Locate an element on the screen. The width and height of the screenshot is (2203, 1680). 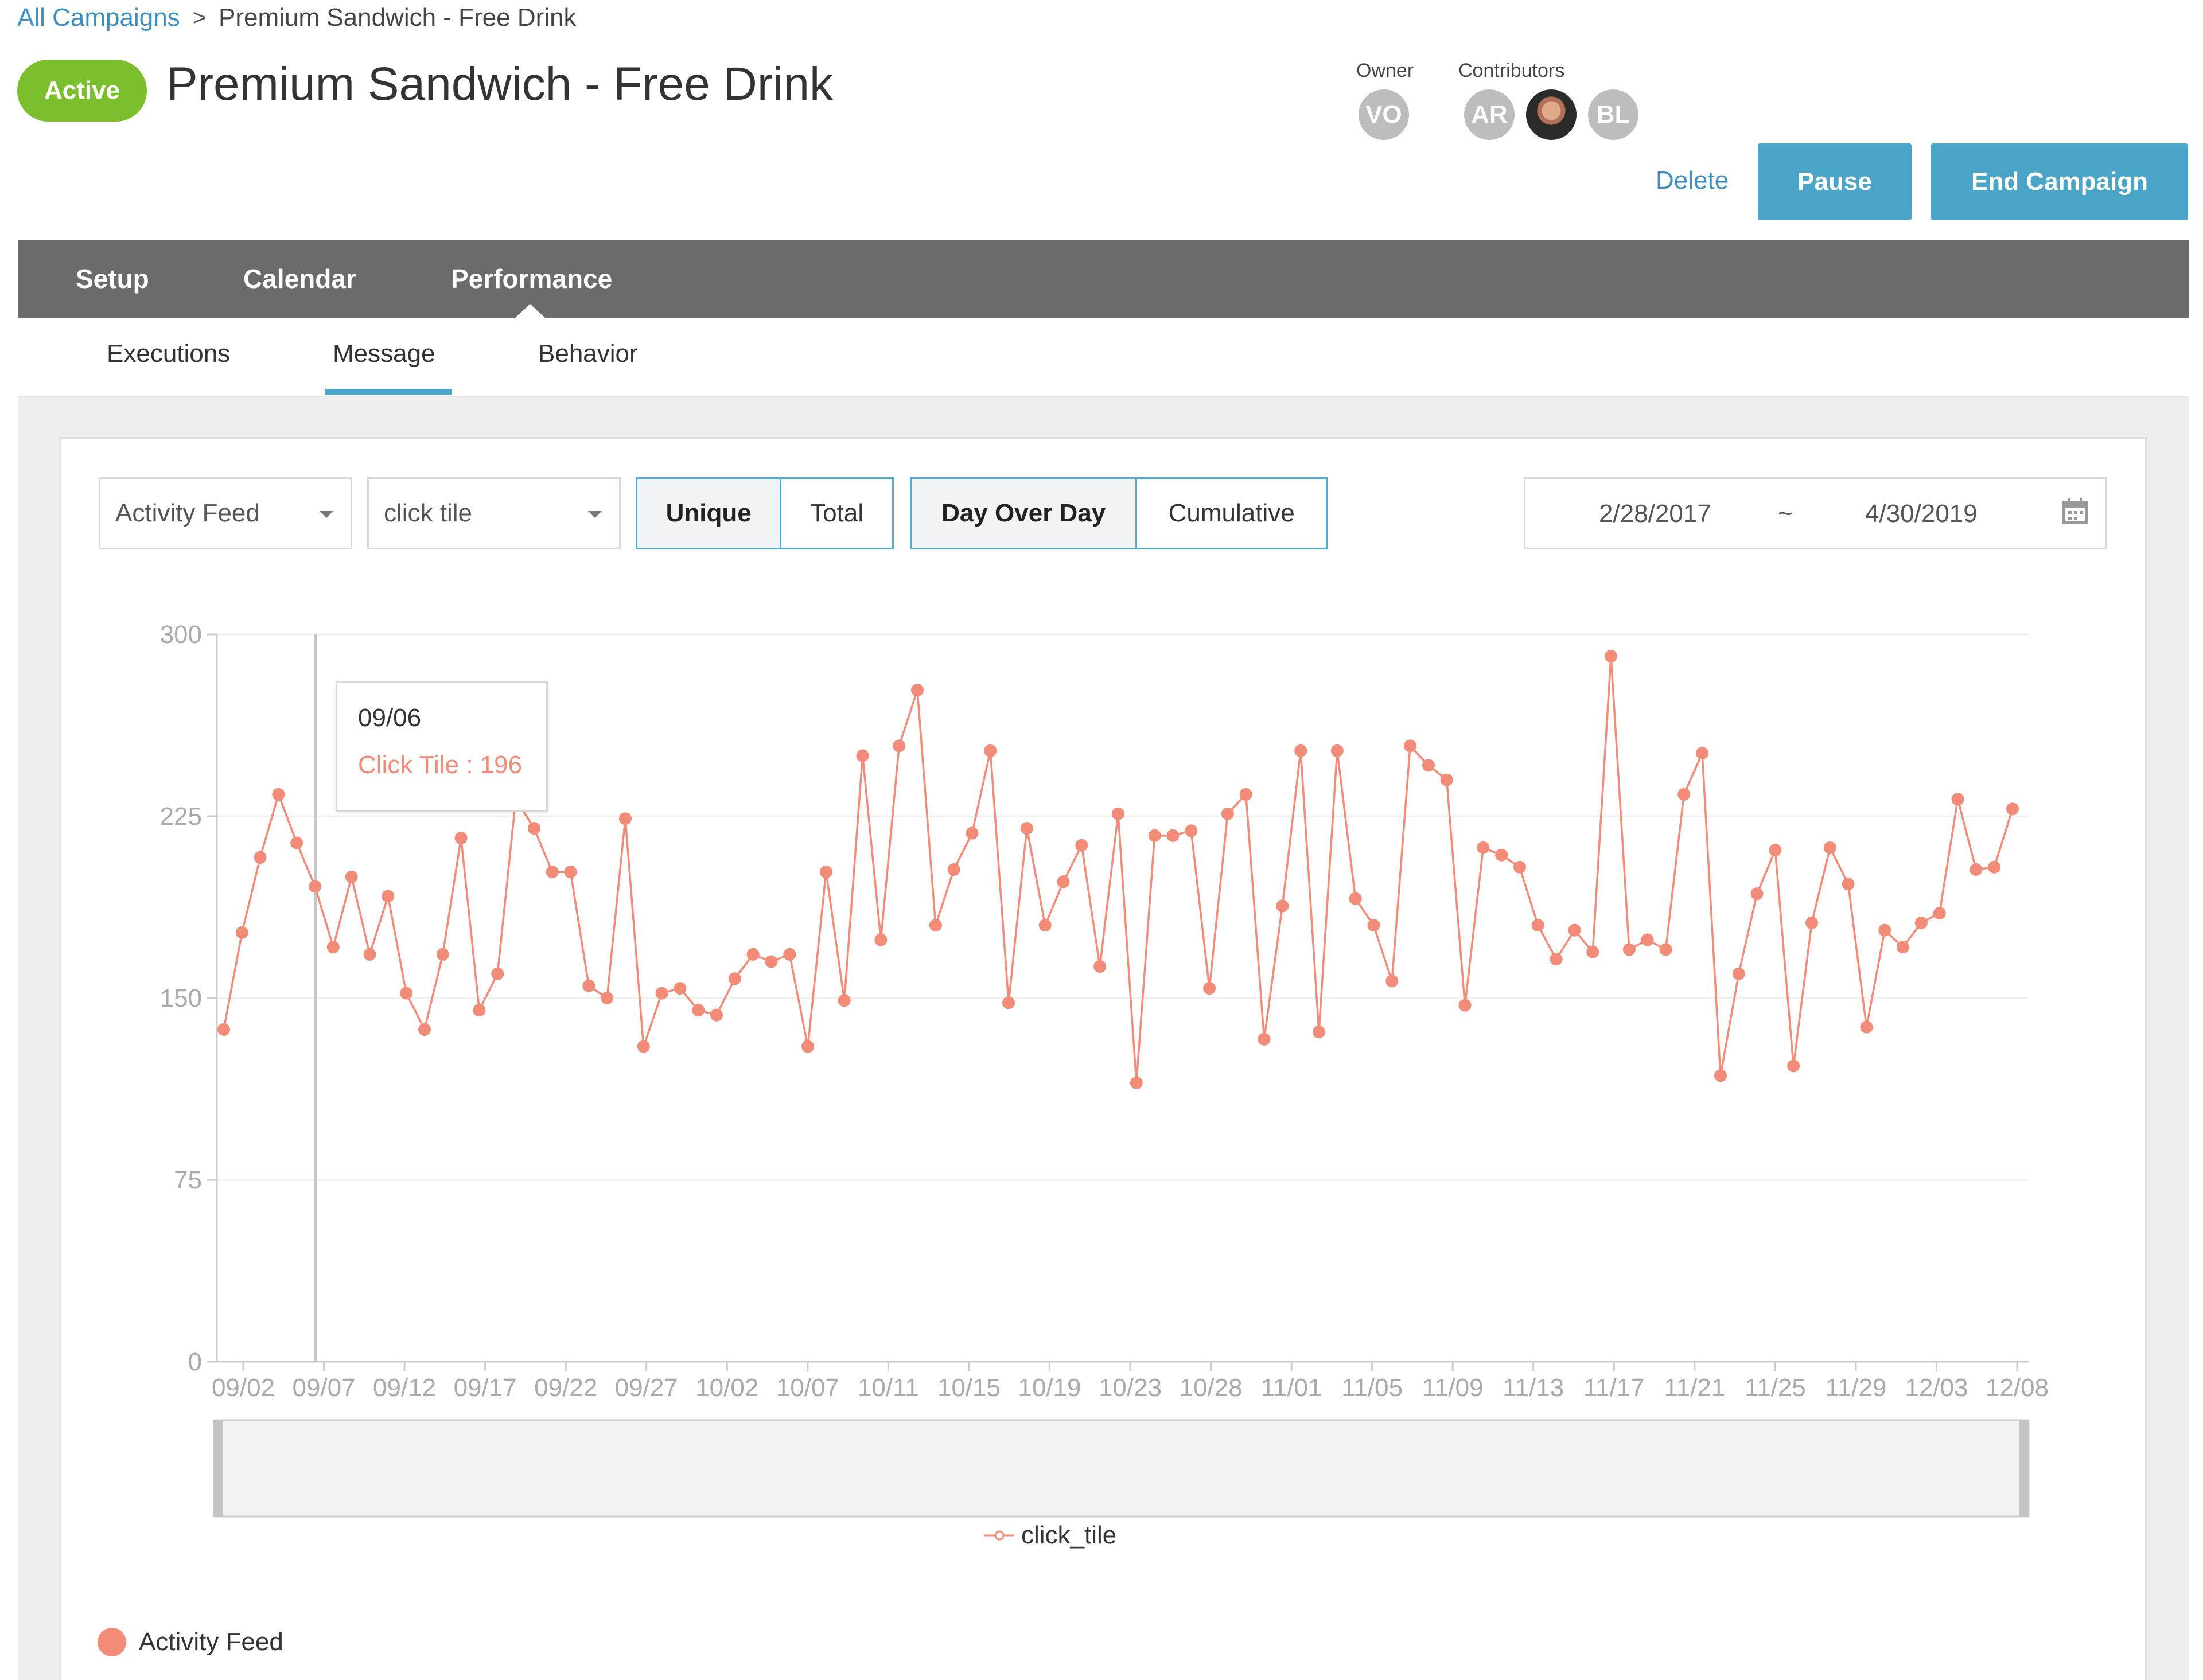
end-campaign-button: End Campaign is located at coordinates (2059, 181).